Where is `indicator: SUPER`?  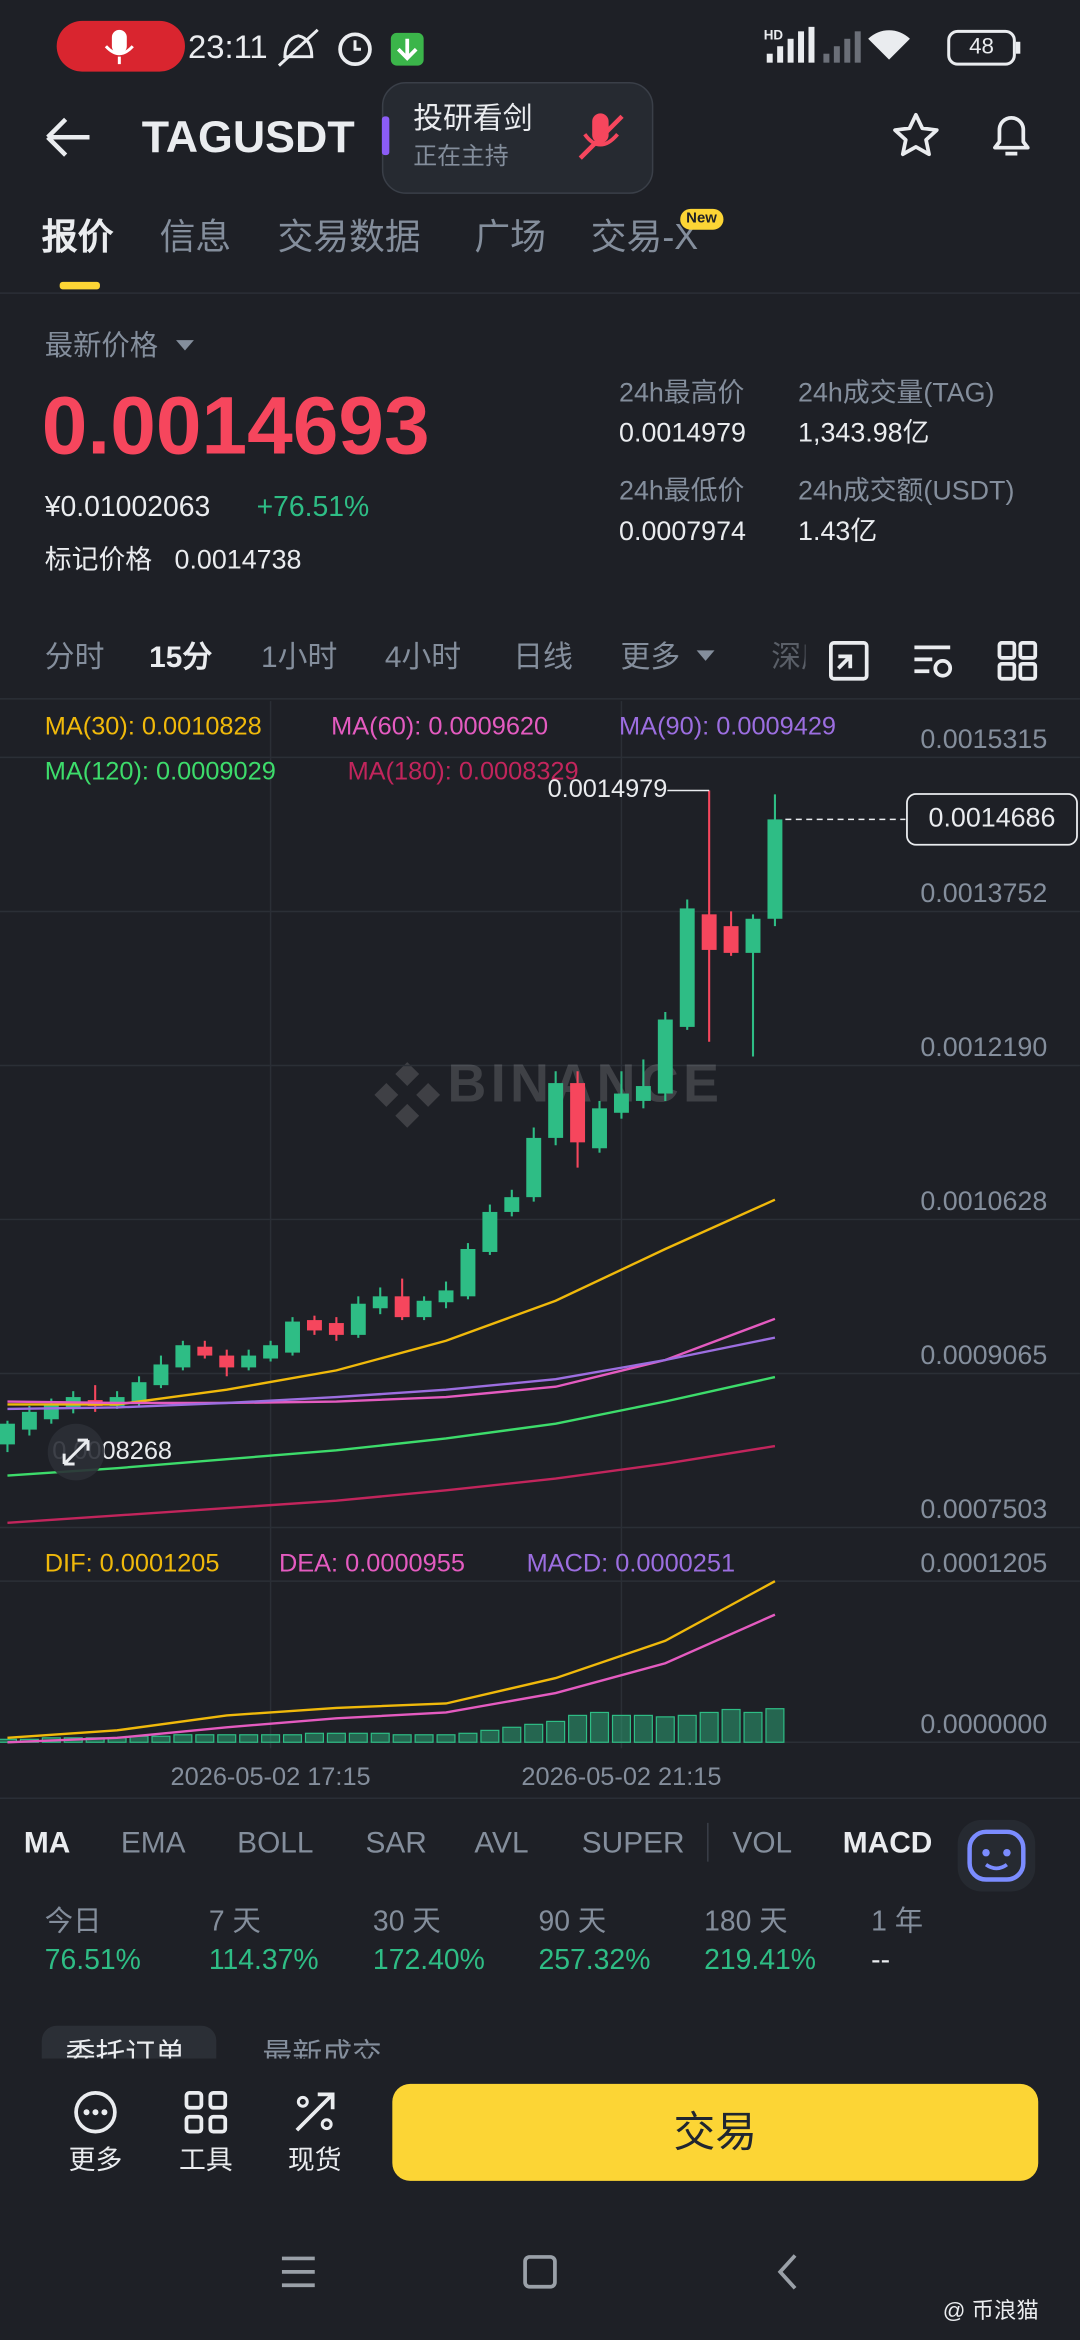 indicator: SUPER is located at coordinates (633, 1844).